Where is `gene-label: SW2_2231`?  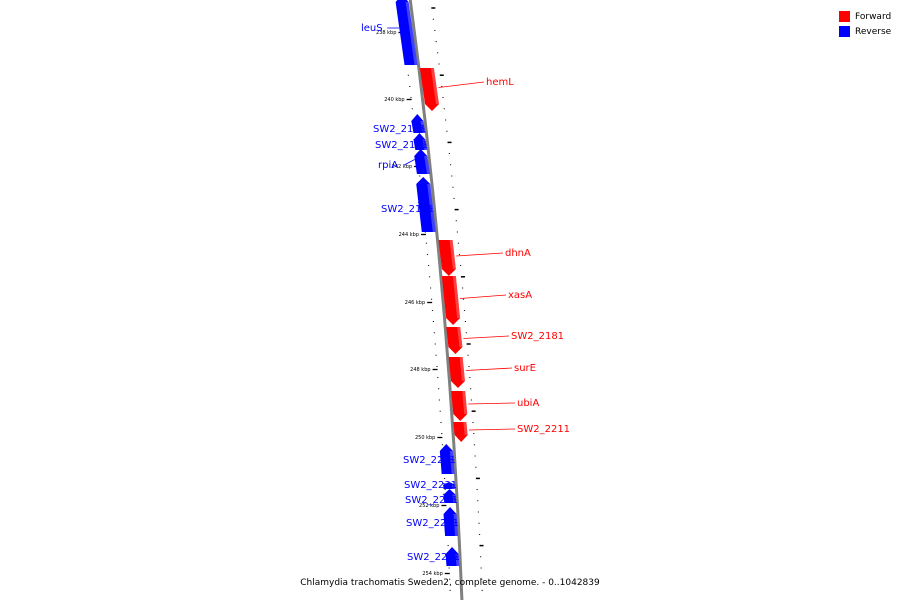
gene-label: SW2_2231 is located at coordinates (430, 485).